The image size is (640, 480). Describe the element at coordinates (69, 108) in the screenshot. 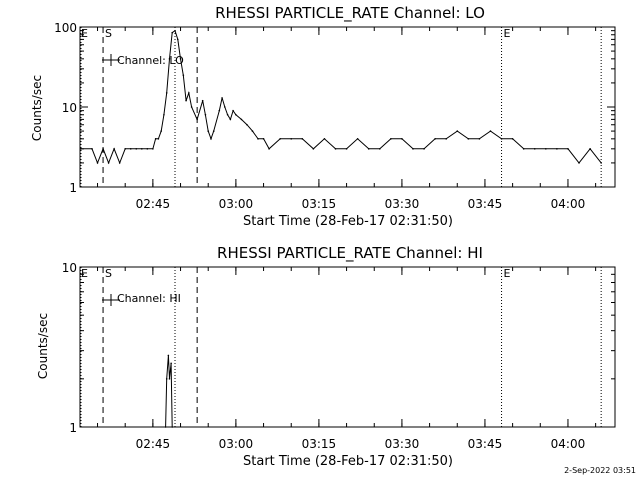

I see `lo-y-tick-label: 10` at that location.